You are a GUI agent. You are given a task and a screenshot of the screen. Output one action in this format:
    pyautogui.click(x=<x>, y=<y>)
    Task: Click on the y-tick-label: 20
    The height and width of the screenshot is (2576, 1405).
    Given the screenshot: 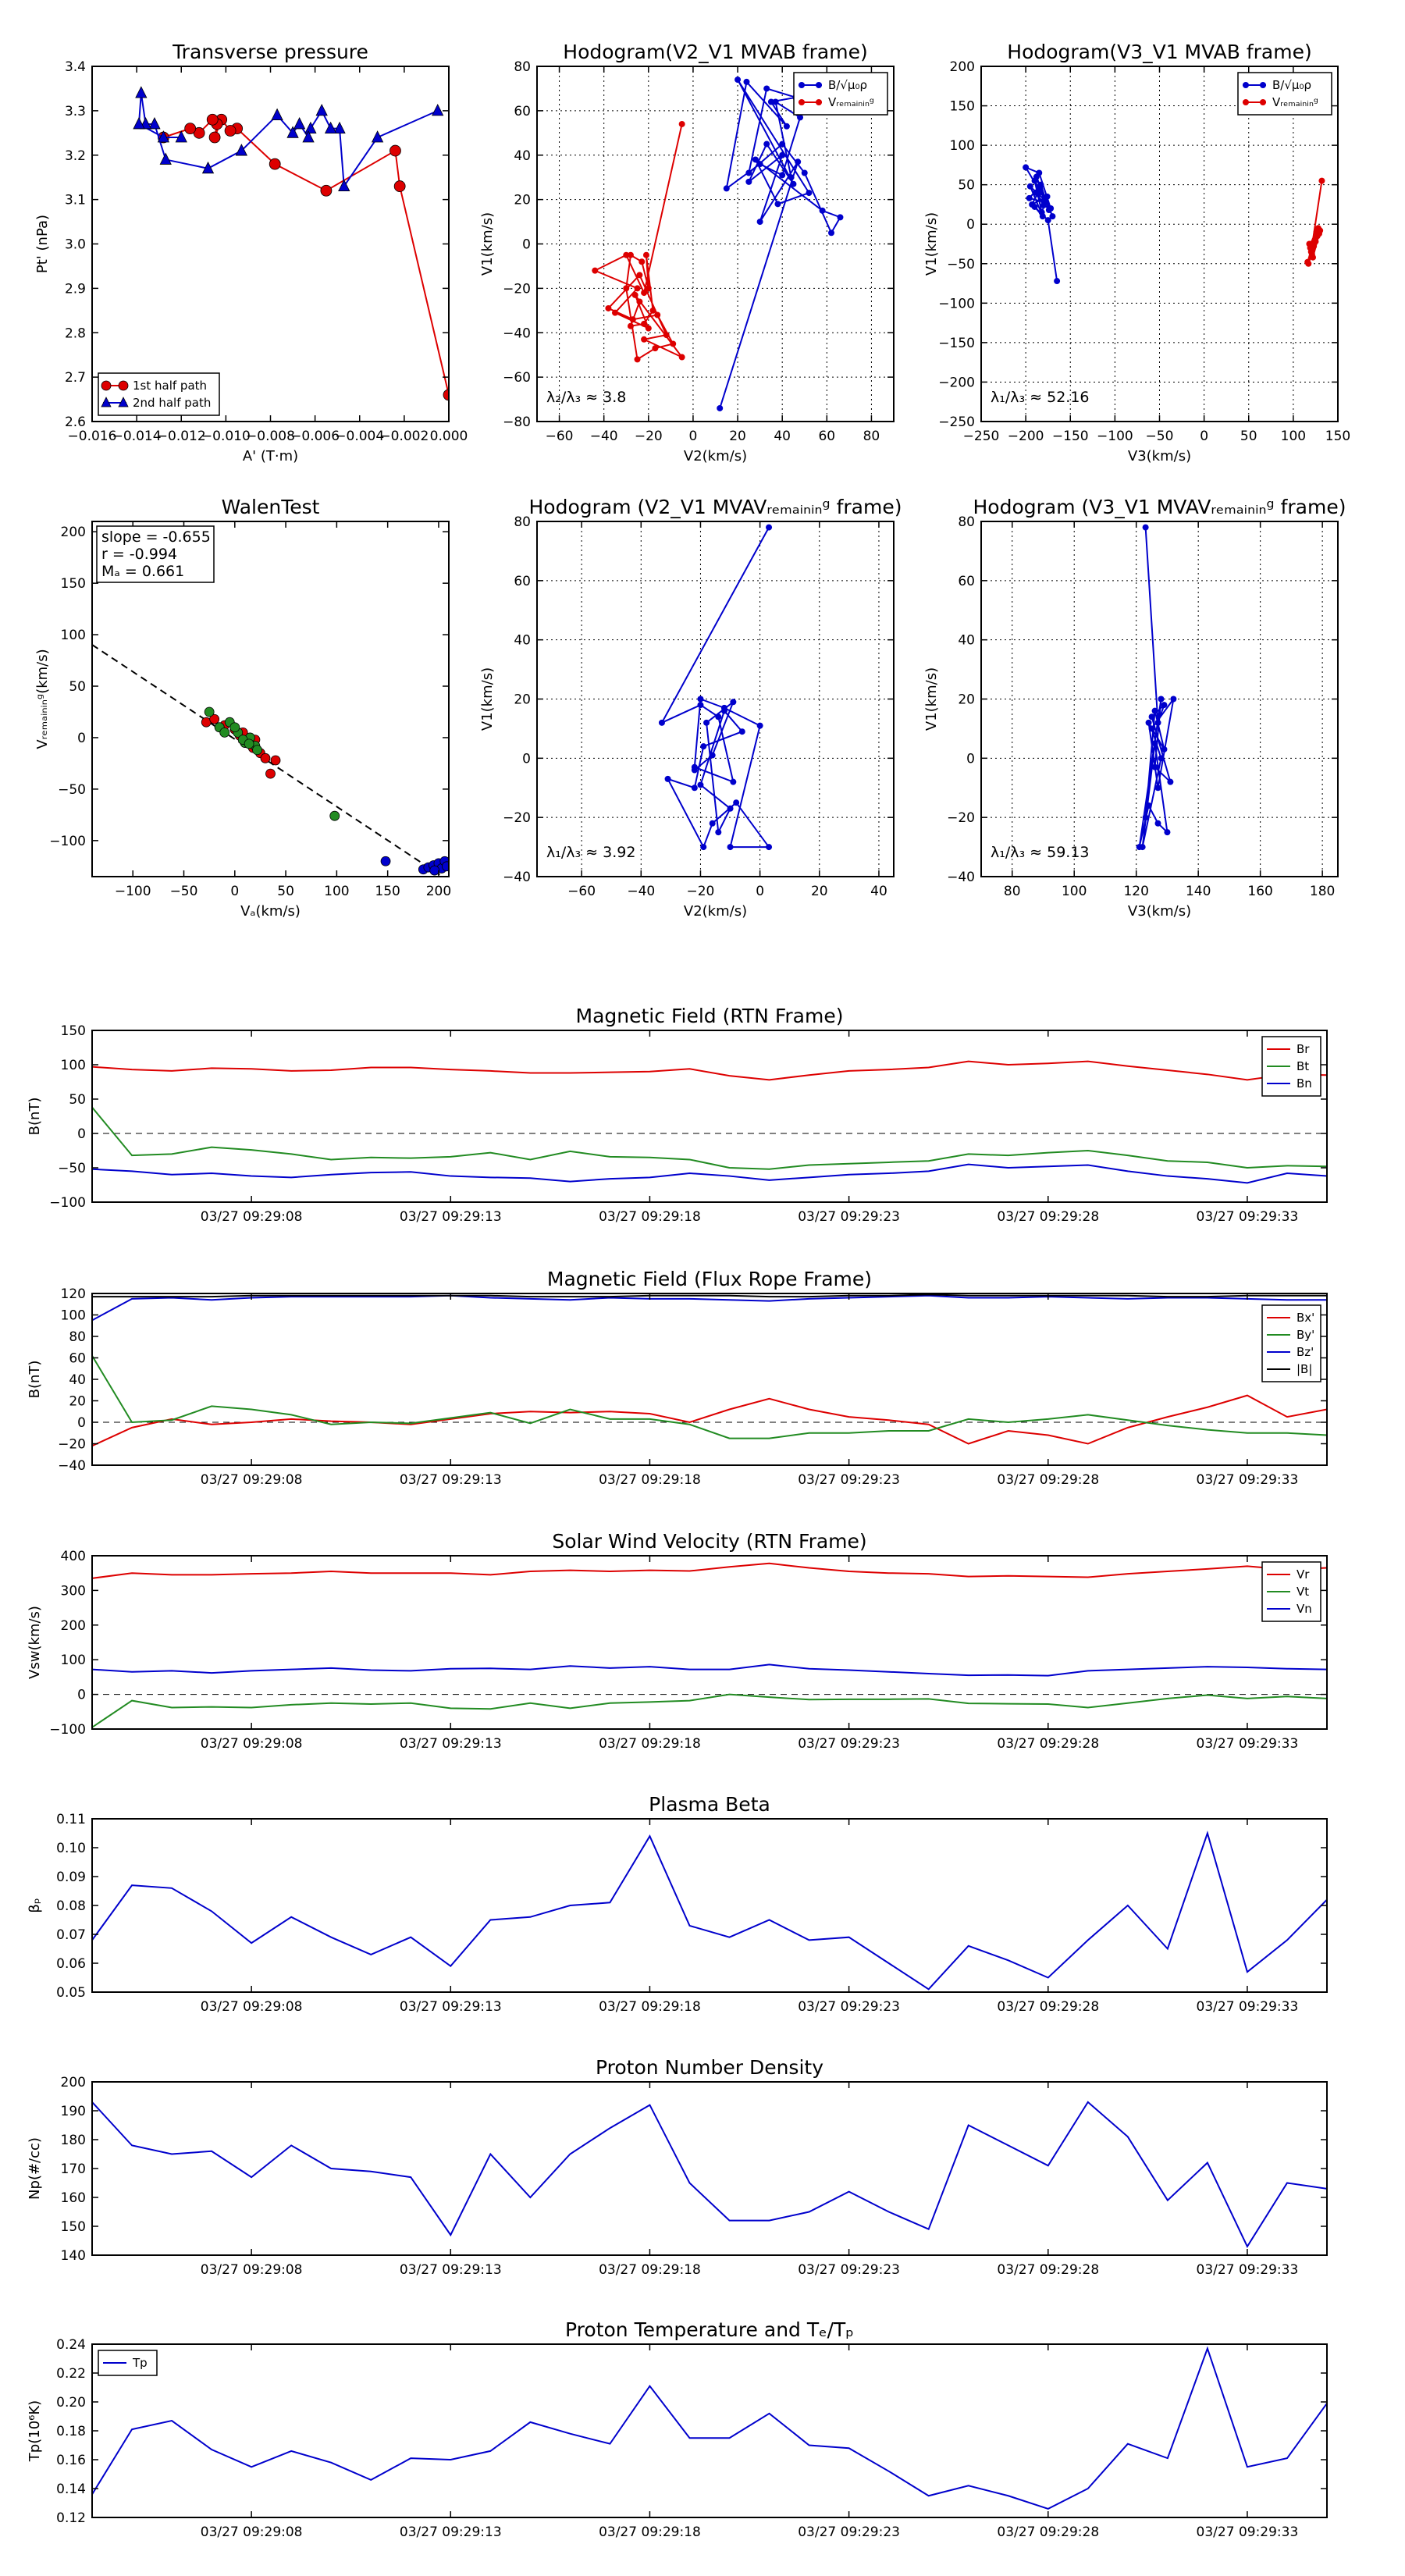 What is the action you would take?
    pyautogui.click(x=522, y=200)
    